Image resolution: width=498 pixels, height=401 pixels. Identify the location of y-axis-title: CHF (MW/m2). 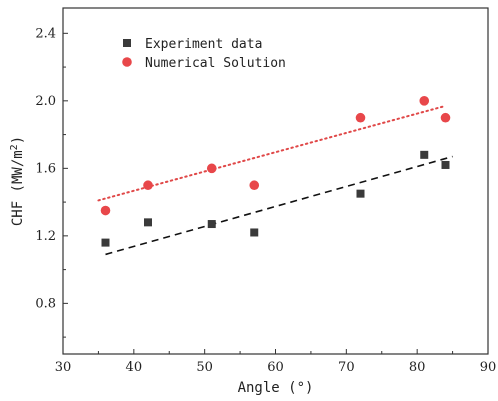
(18, 181).